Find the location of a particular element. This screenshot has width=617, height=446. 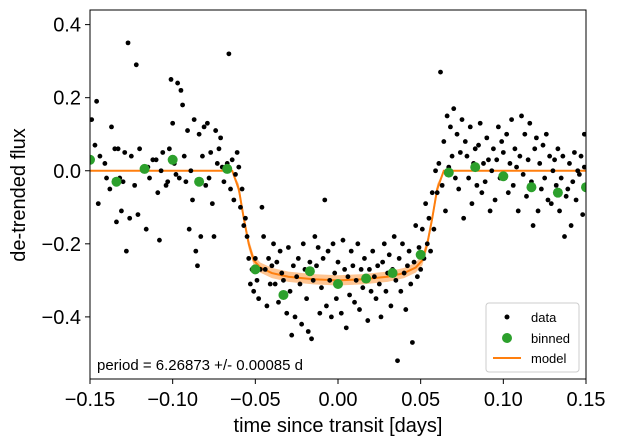

x-tick-label: 0.00 is located at coordinates (338, 400).